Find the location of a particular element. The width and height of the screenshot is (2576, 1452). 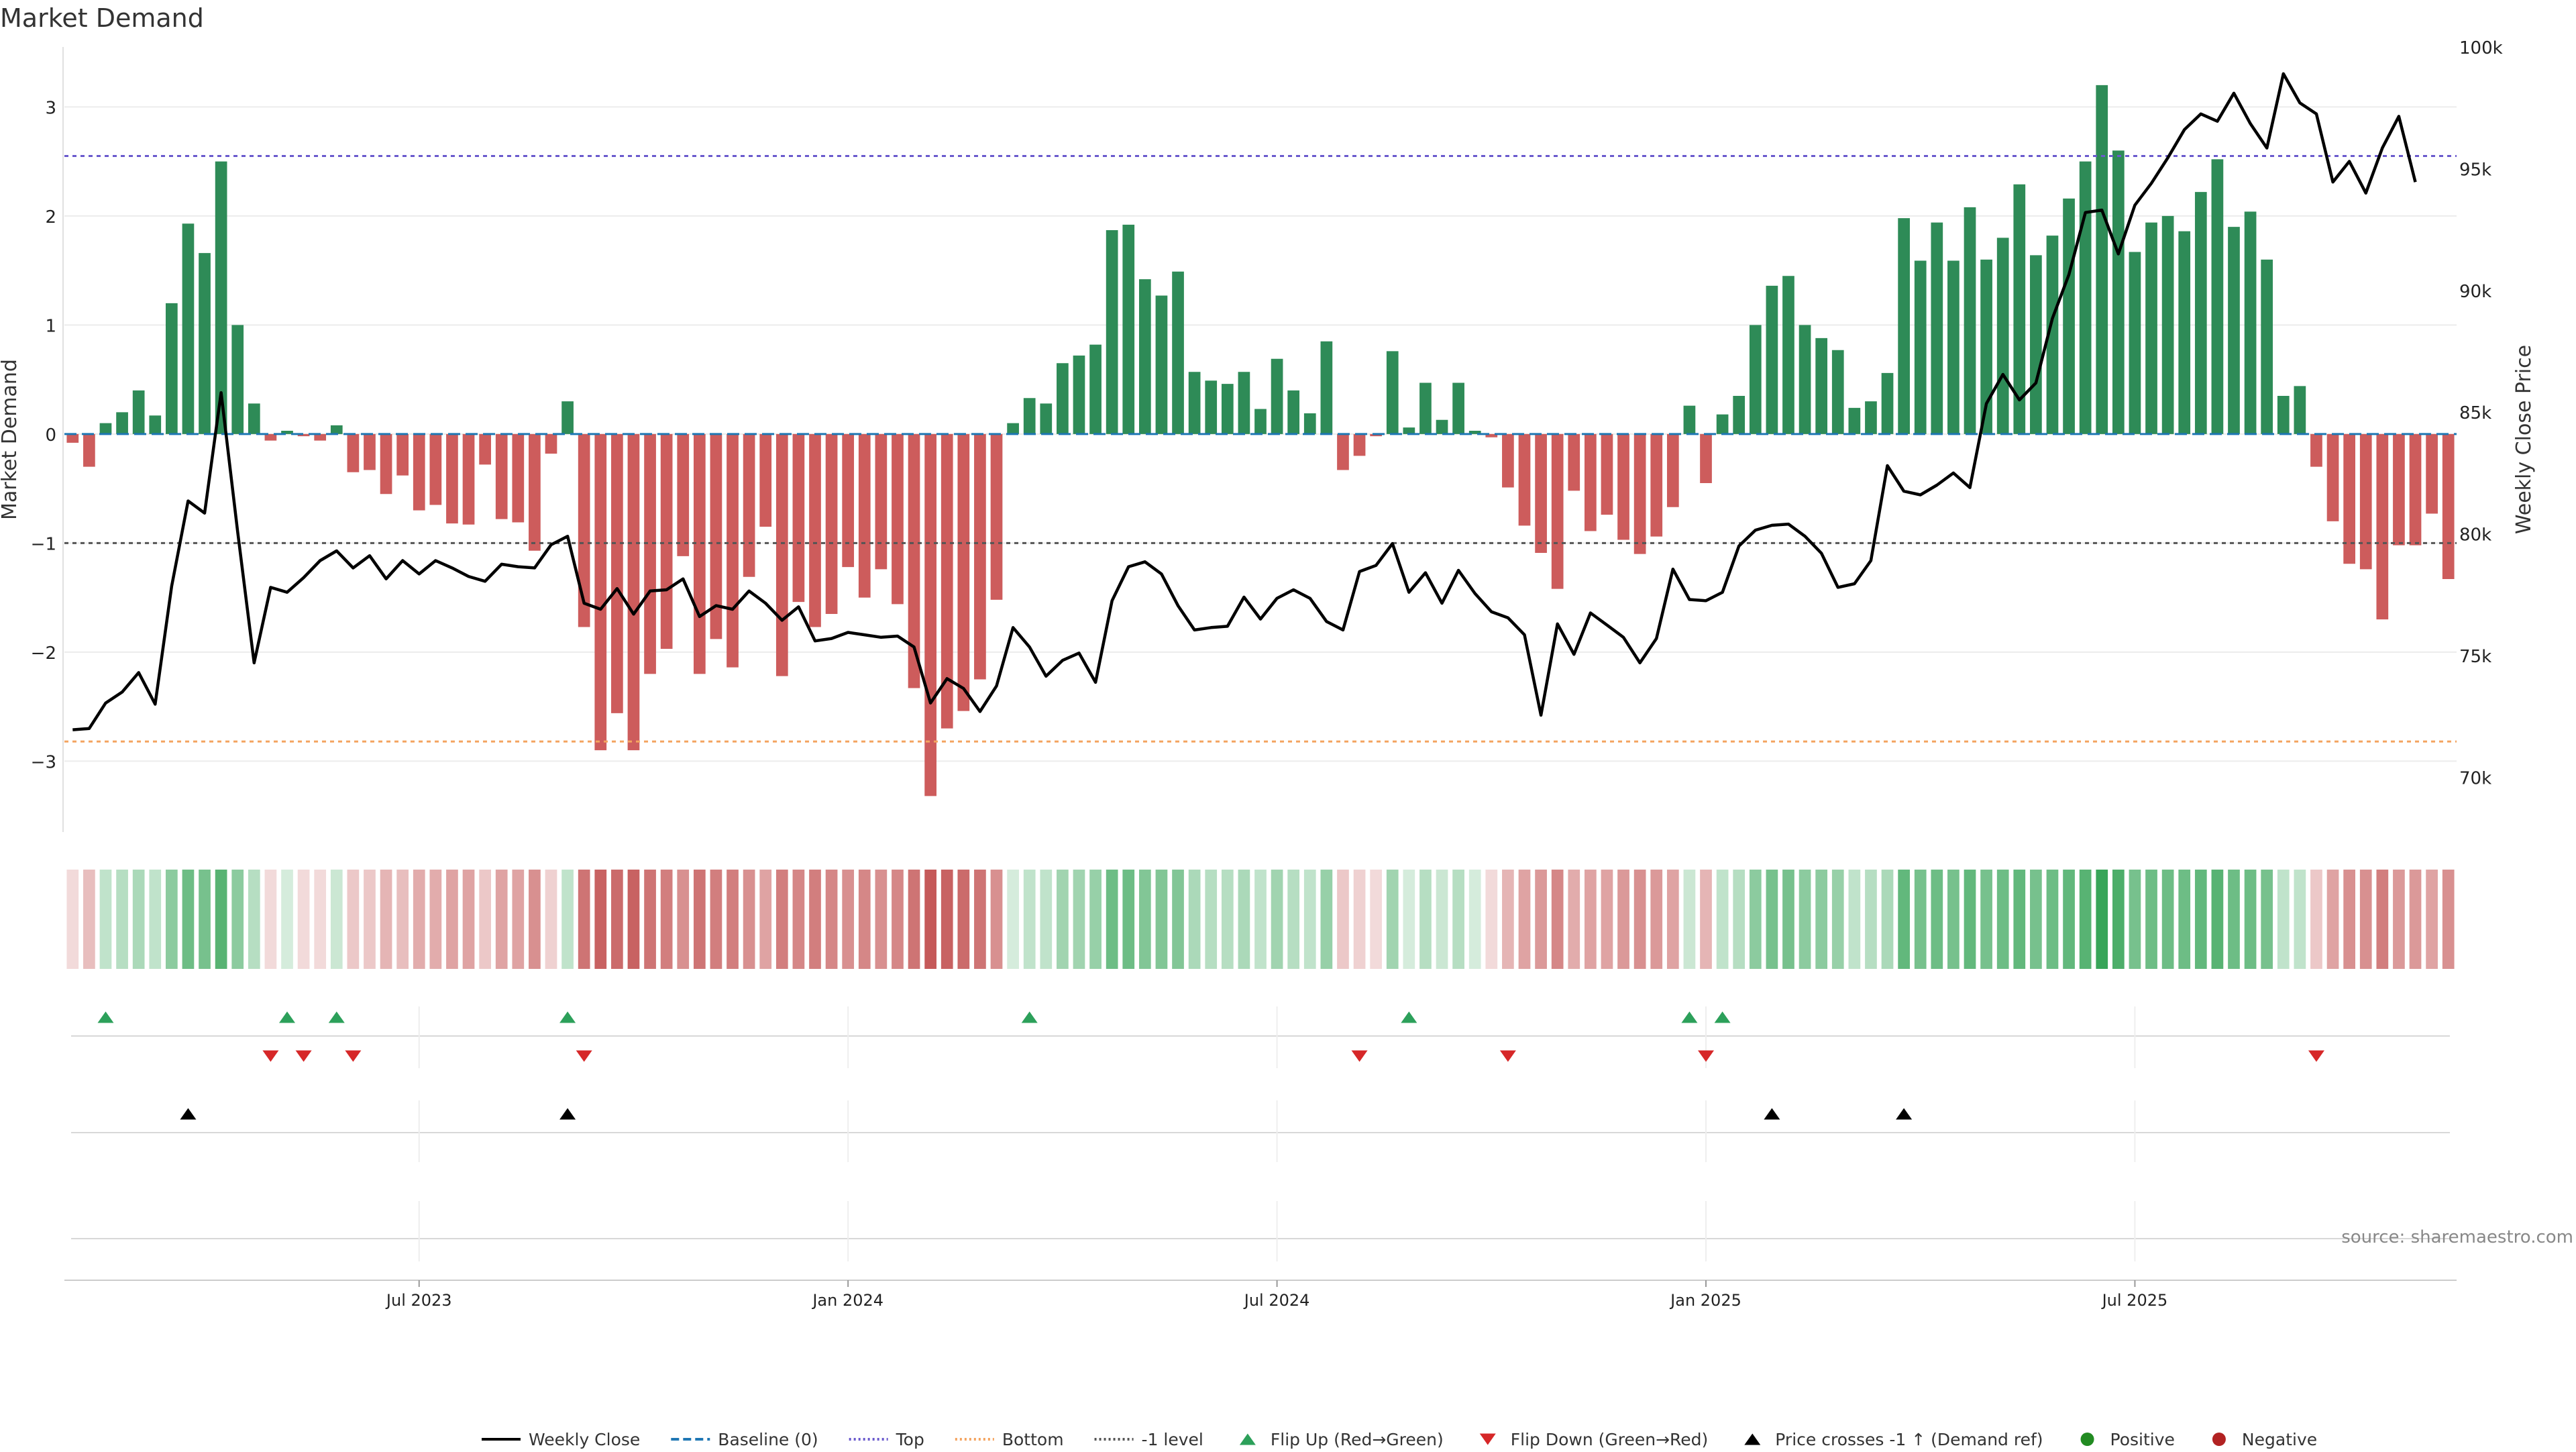

chart-title: Market Demand is located at coordinates (102, 18).